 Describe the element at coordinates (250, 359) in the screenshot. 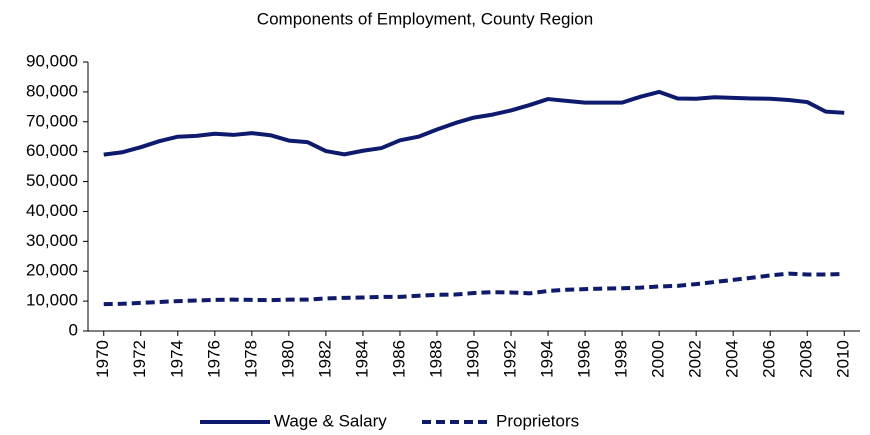

I see `x-tick-label: 1978` at that location.